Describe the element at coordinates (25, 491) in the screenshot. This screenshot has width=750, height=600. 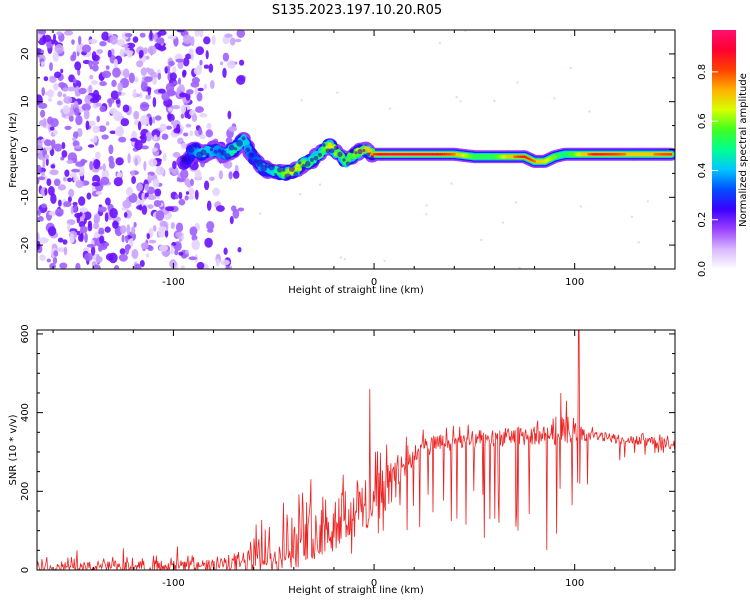
I see `y-tick-label: 200` at that location.